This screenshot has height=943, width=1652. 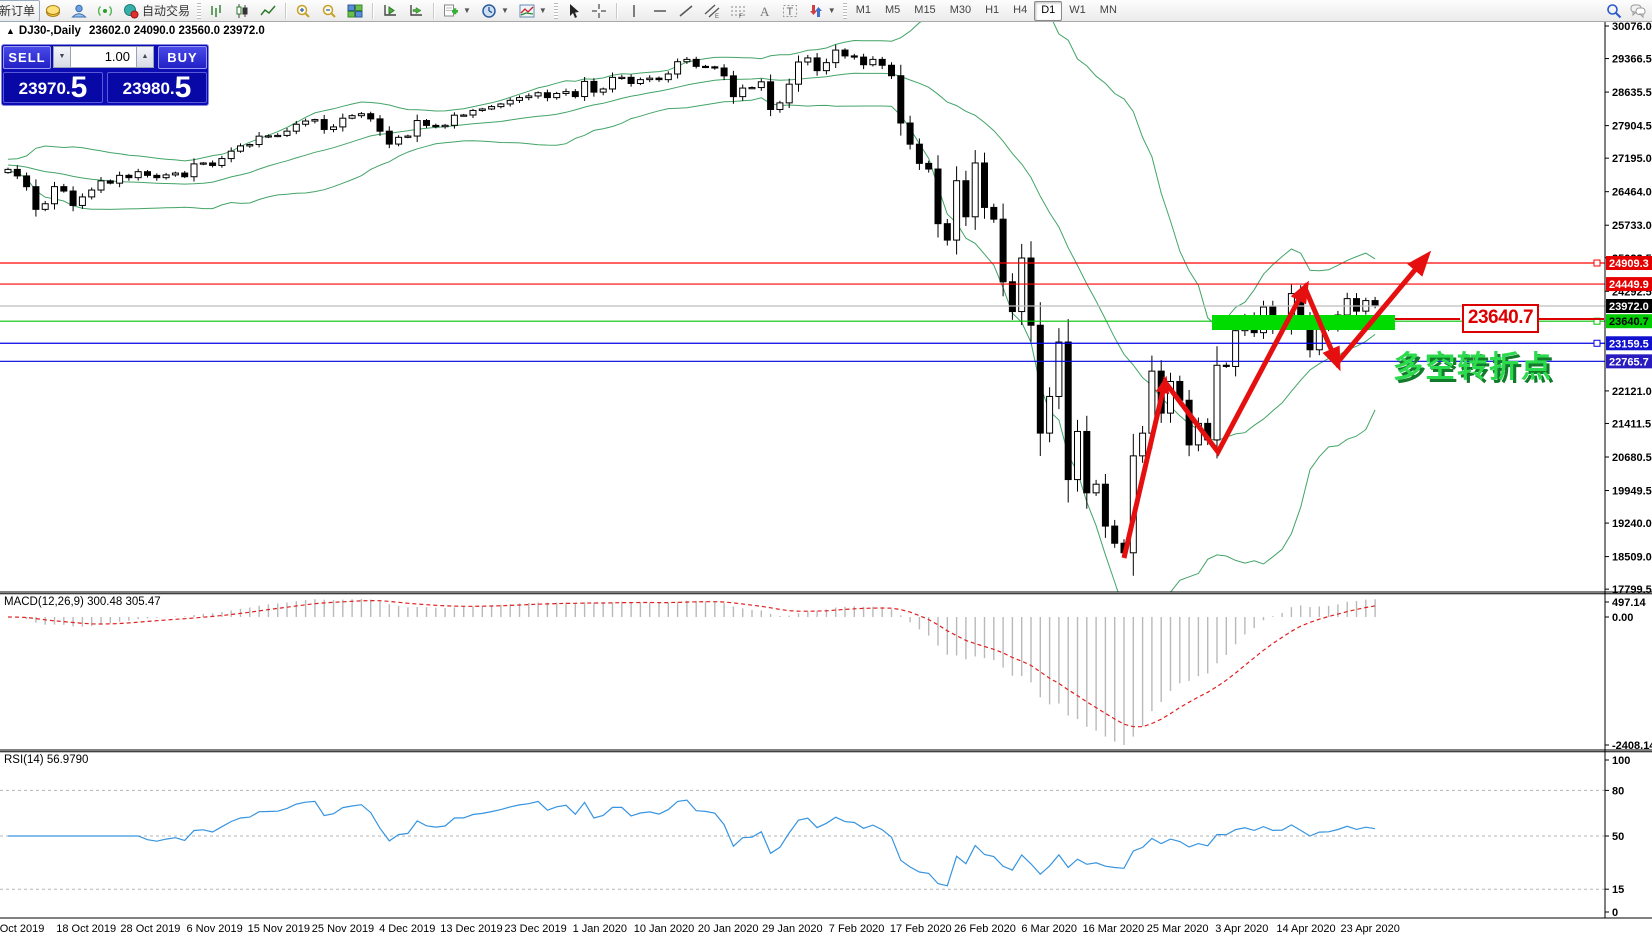 What do you see at coordinates (390, 11) in the screenshot?
I see `auto-scroll-button` at bounding box center [390, 11].